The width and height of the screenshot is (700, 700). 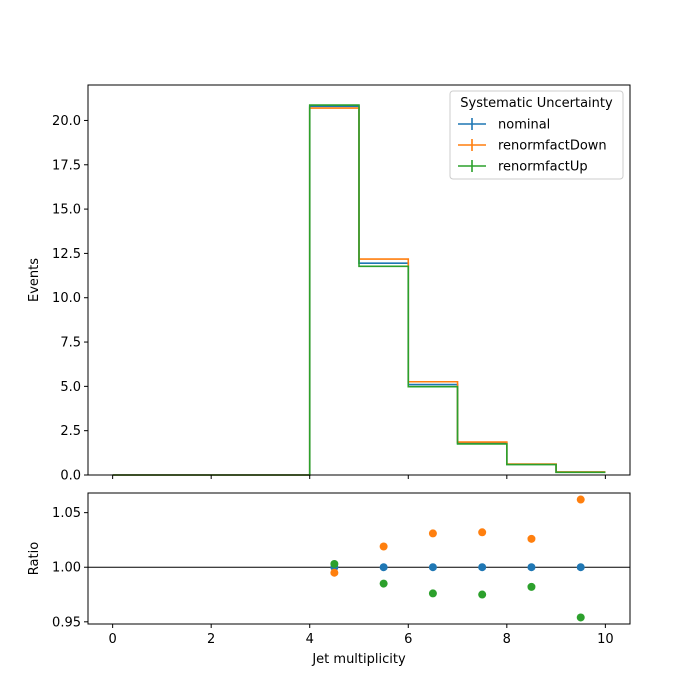 I want to click on main-y-tick-label: 0.0, so click(x=70, y=476).